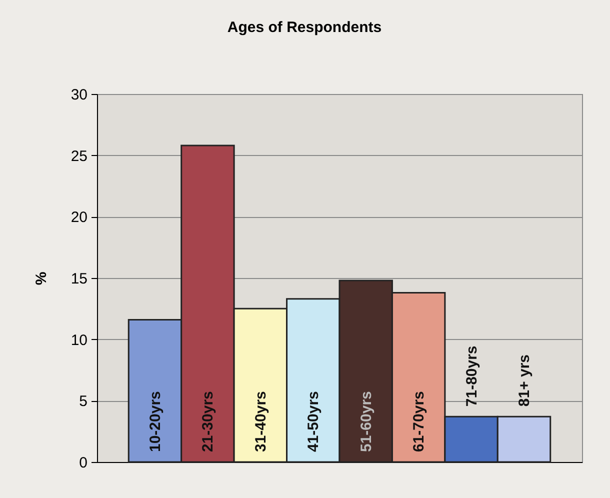 The height and width of the screenshot is (498, 610). Describe the element at coordinates (79, 340) in the screenshot. I see `y-tick-label: 10` at that location.